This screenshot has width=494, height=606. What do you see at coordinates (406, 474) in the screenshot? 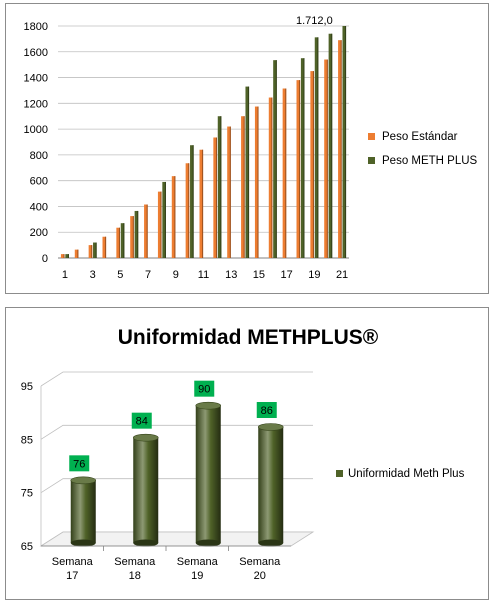
I see `legend-label: Uniformidad Meth Plus` at bounding box center [406, 474].